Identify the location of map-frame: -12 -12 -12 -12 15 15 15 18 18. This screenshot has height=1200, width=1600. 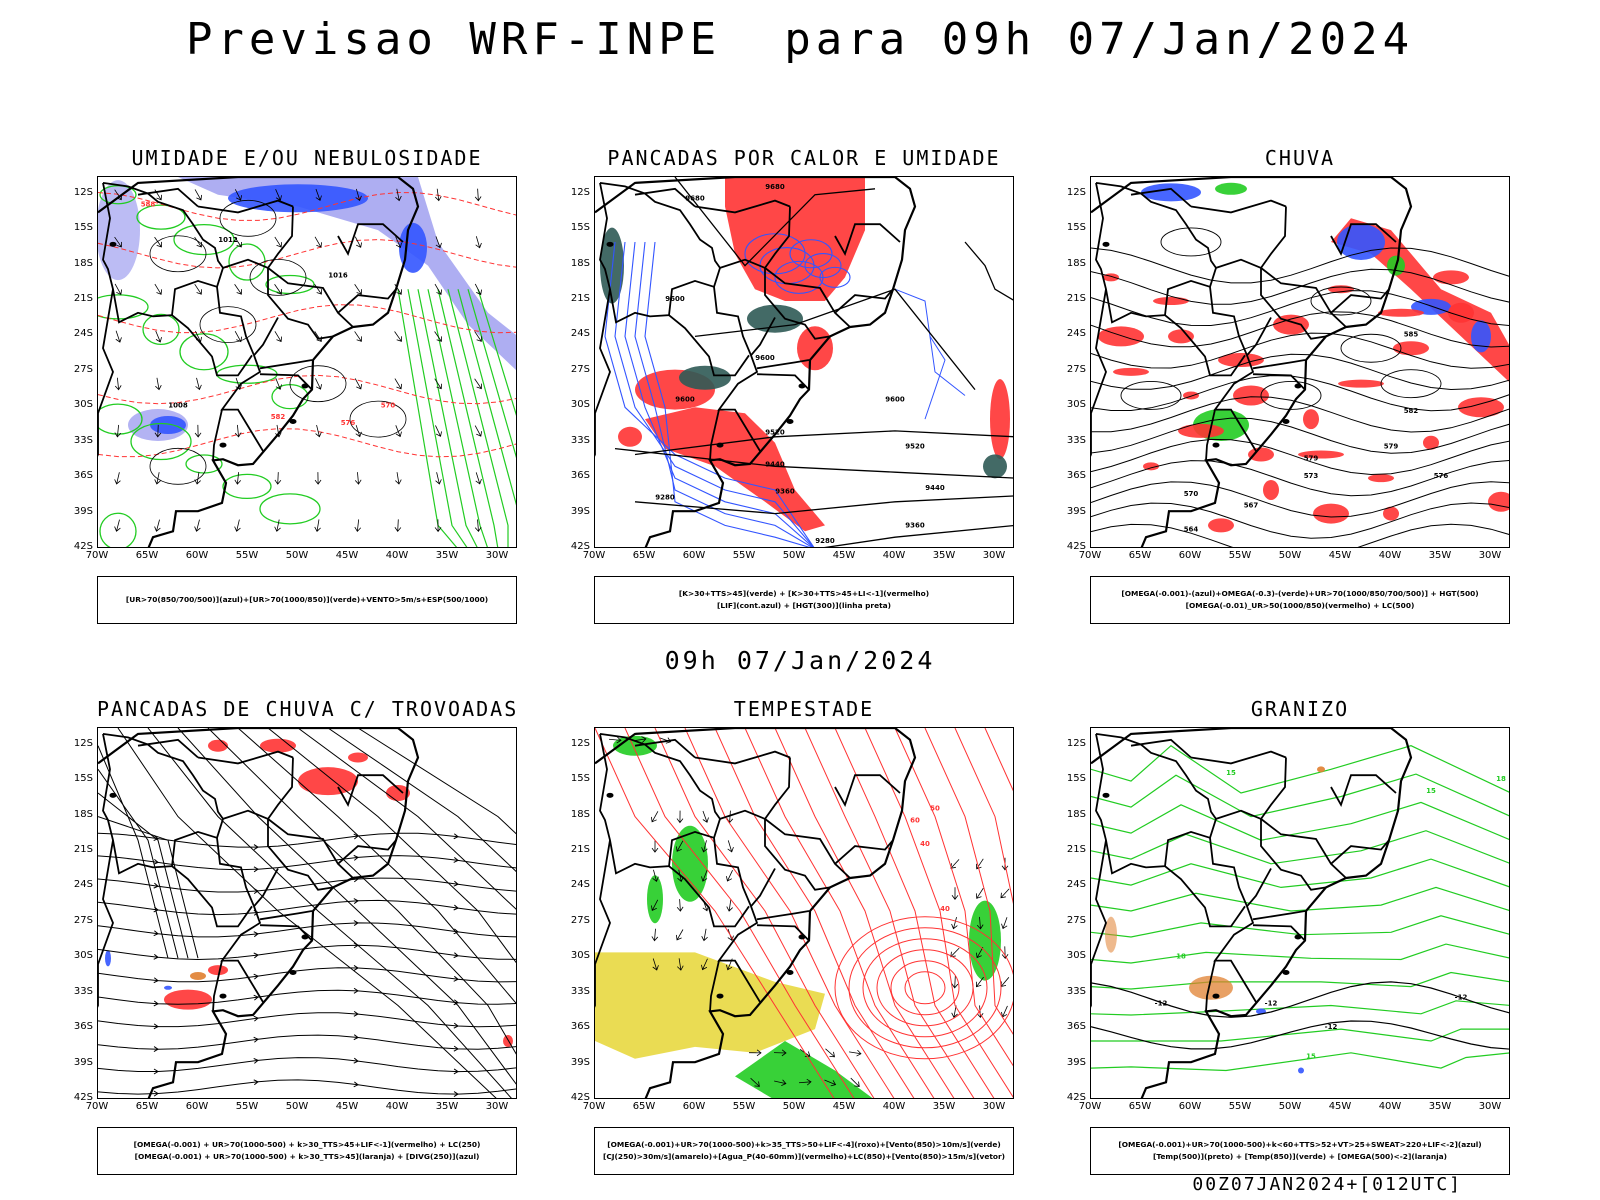
(1300, 913).